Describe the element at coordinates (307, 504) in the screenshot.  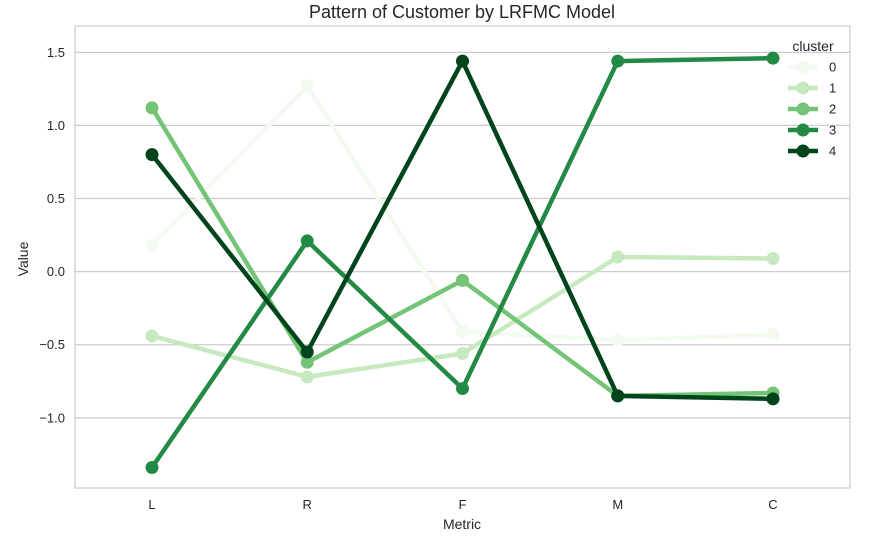
I see `x-tick-label: R` at that location.